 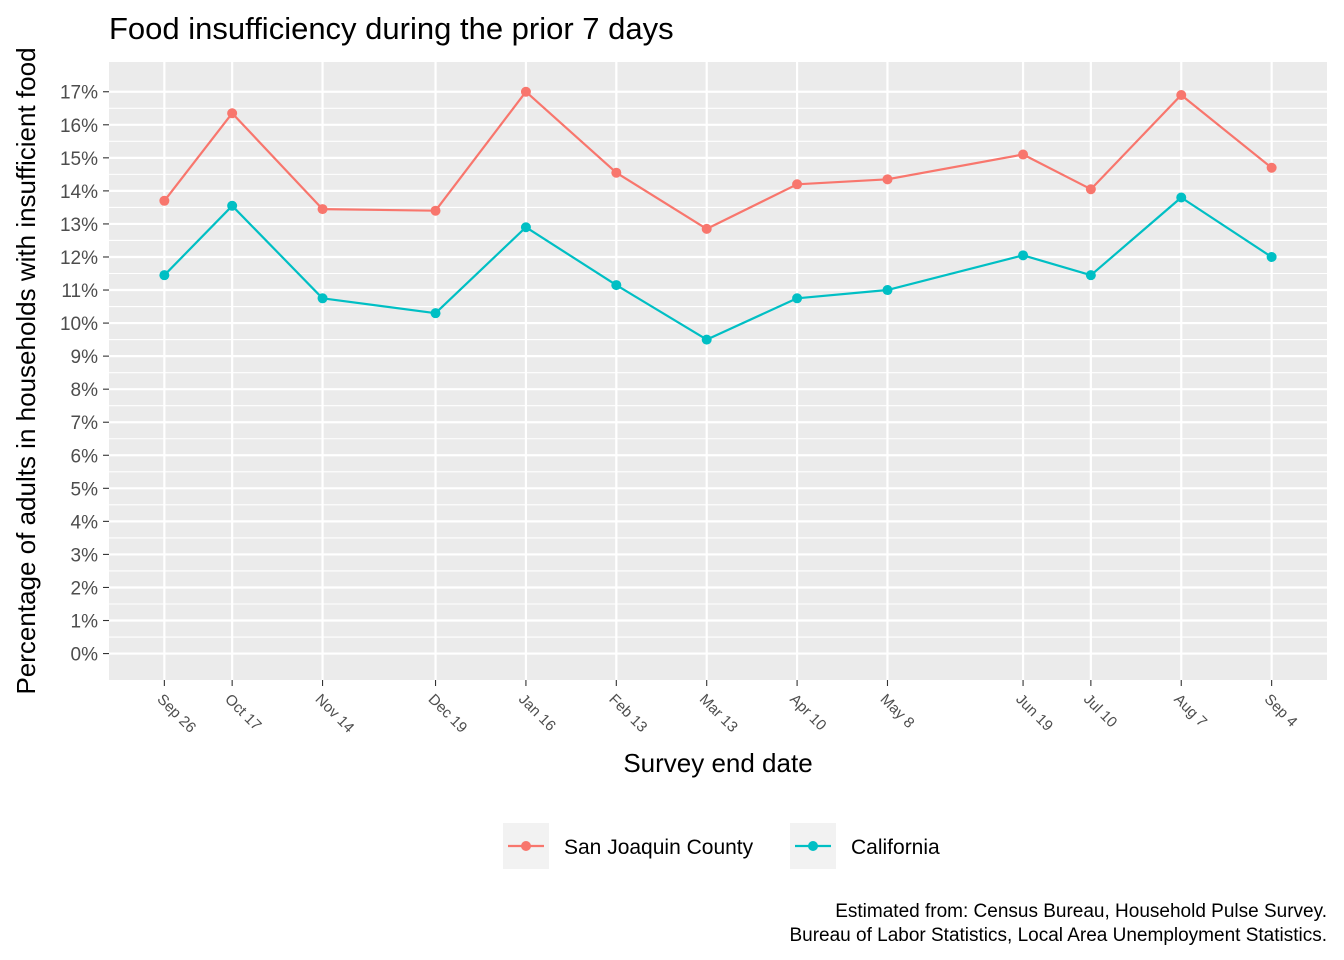 What do you see at coordinates (537, 713) in the screenshot?
I see `x-tick-label: Jan 16` at bounding box center [537, 713].